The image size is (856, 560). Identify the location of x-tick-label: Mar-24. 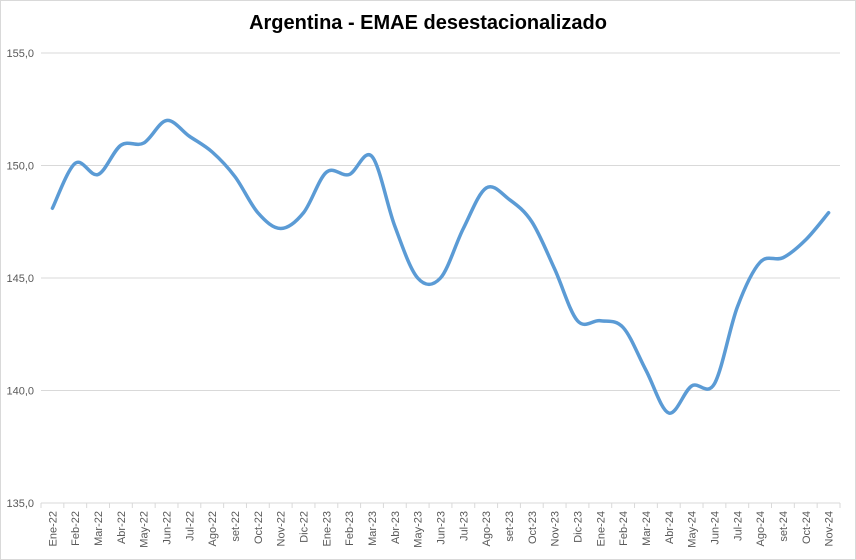
(647, 528).